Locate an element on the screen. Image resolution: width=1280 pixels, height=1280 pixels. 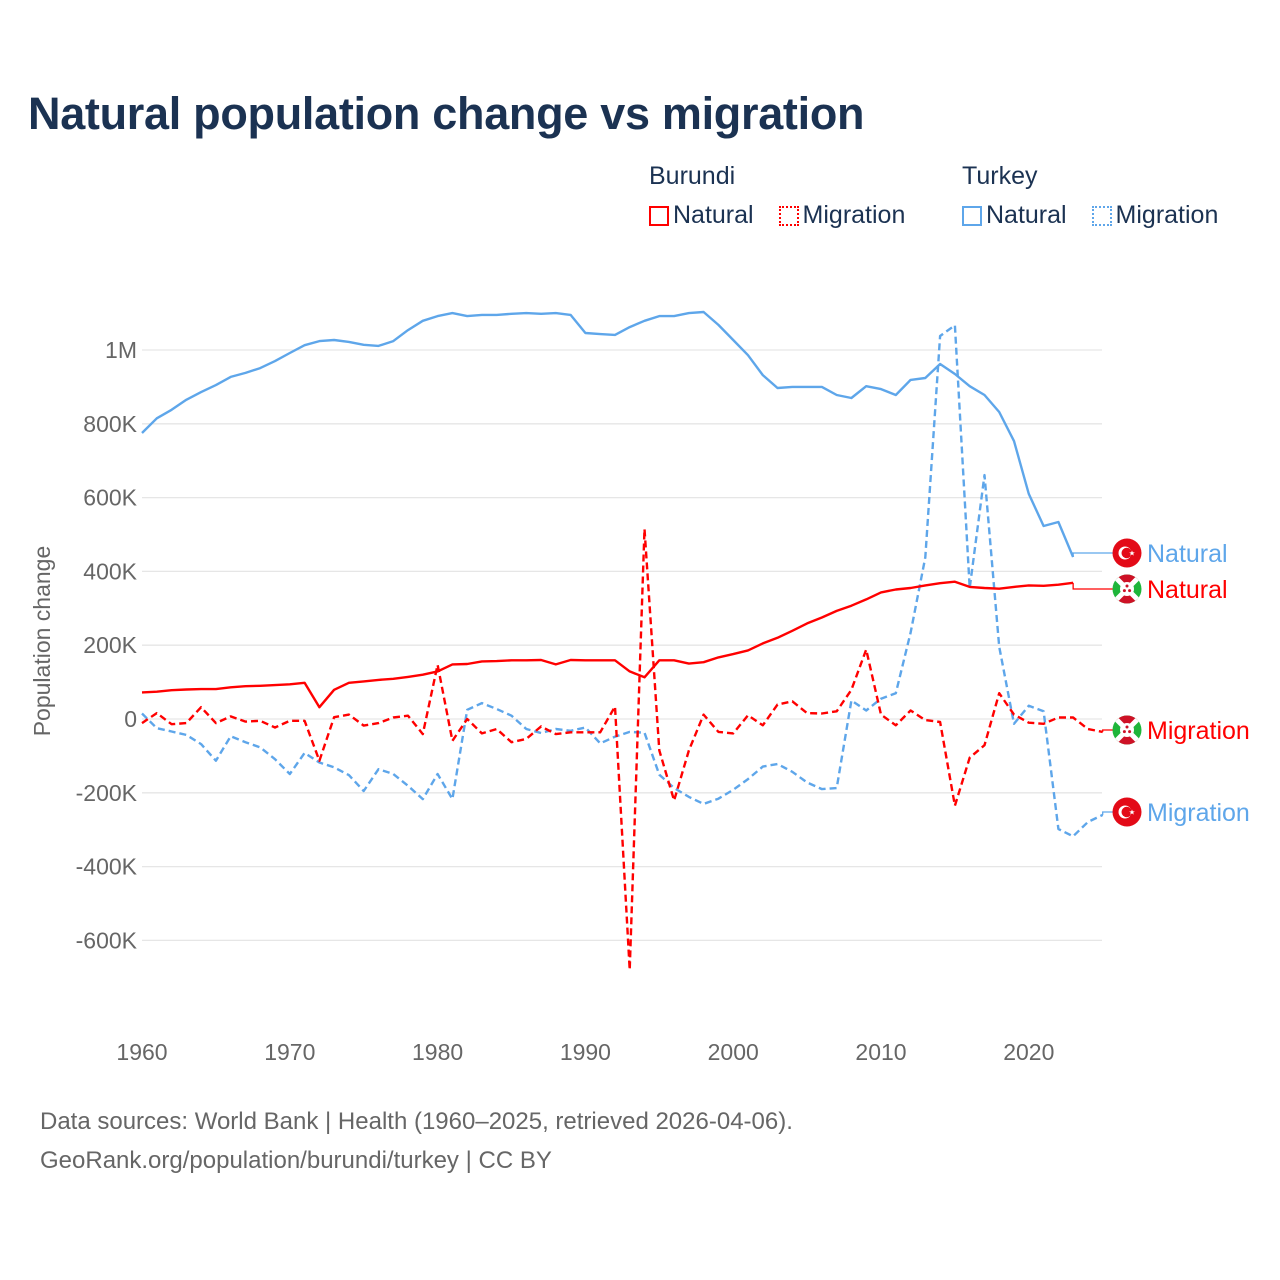
series-line-turkey-natural is located at coordinates (608, 434).